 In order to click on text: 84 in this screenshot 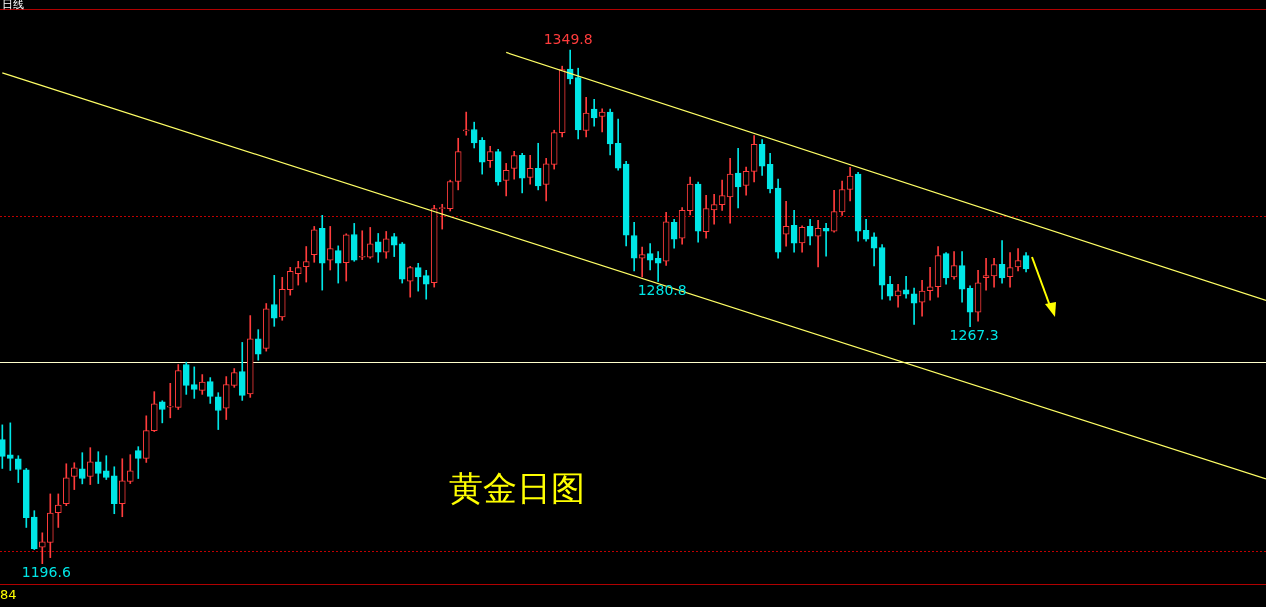, I will do `click(8, 595)`.